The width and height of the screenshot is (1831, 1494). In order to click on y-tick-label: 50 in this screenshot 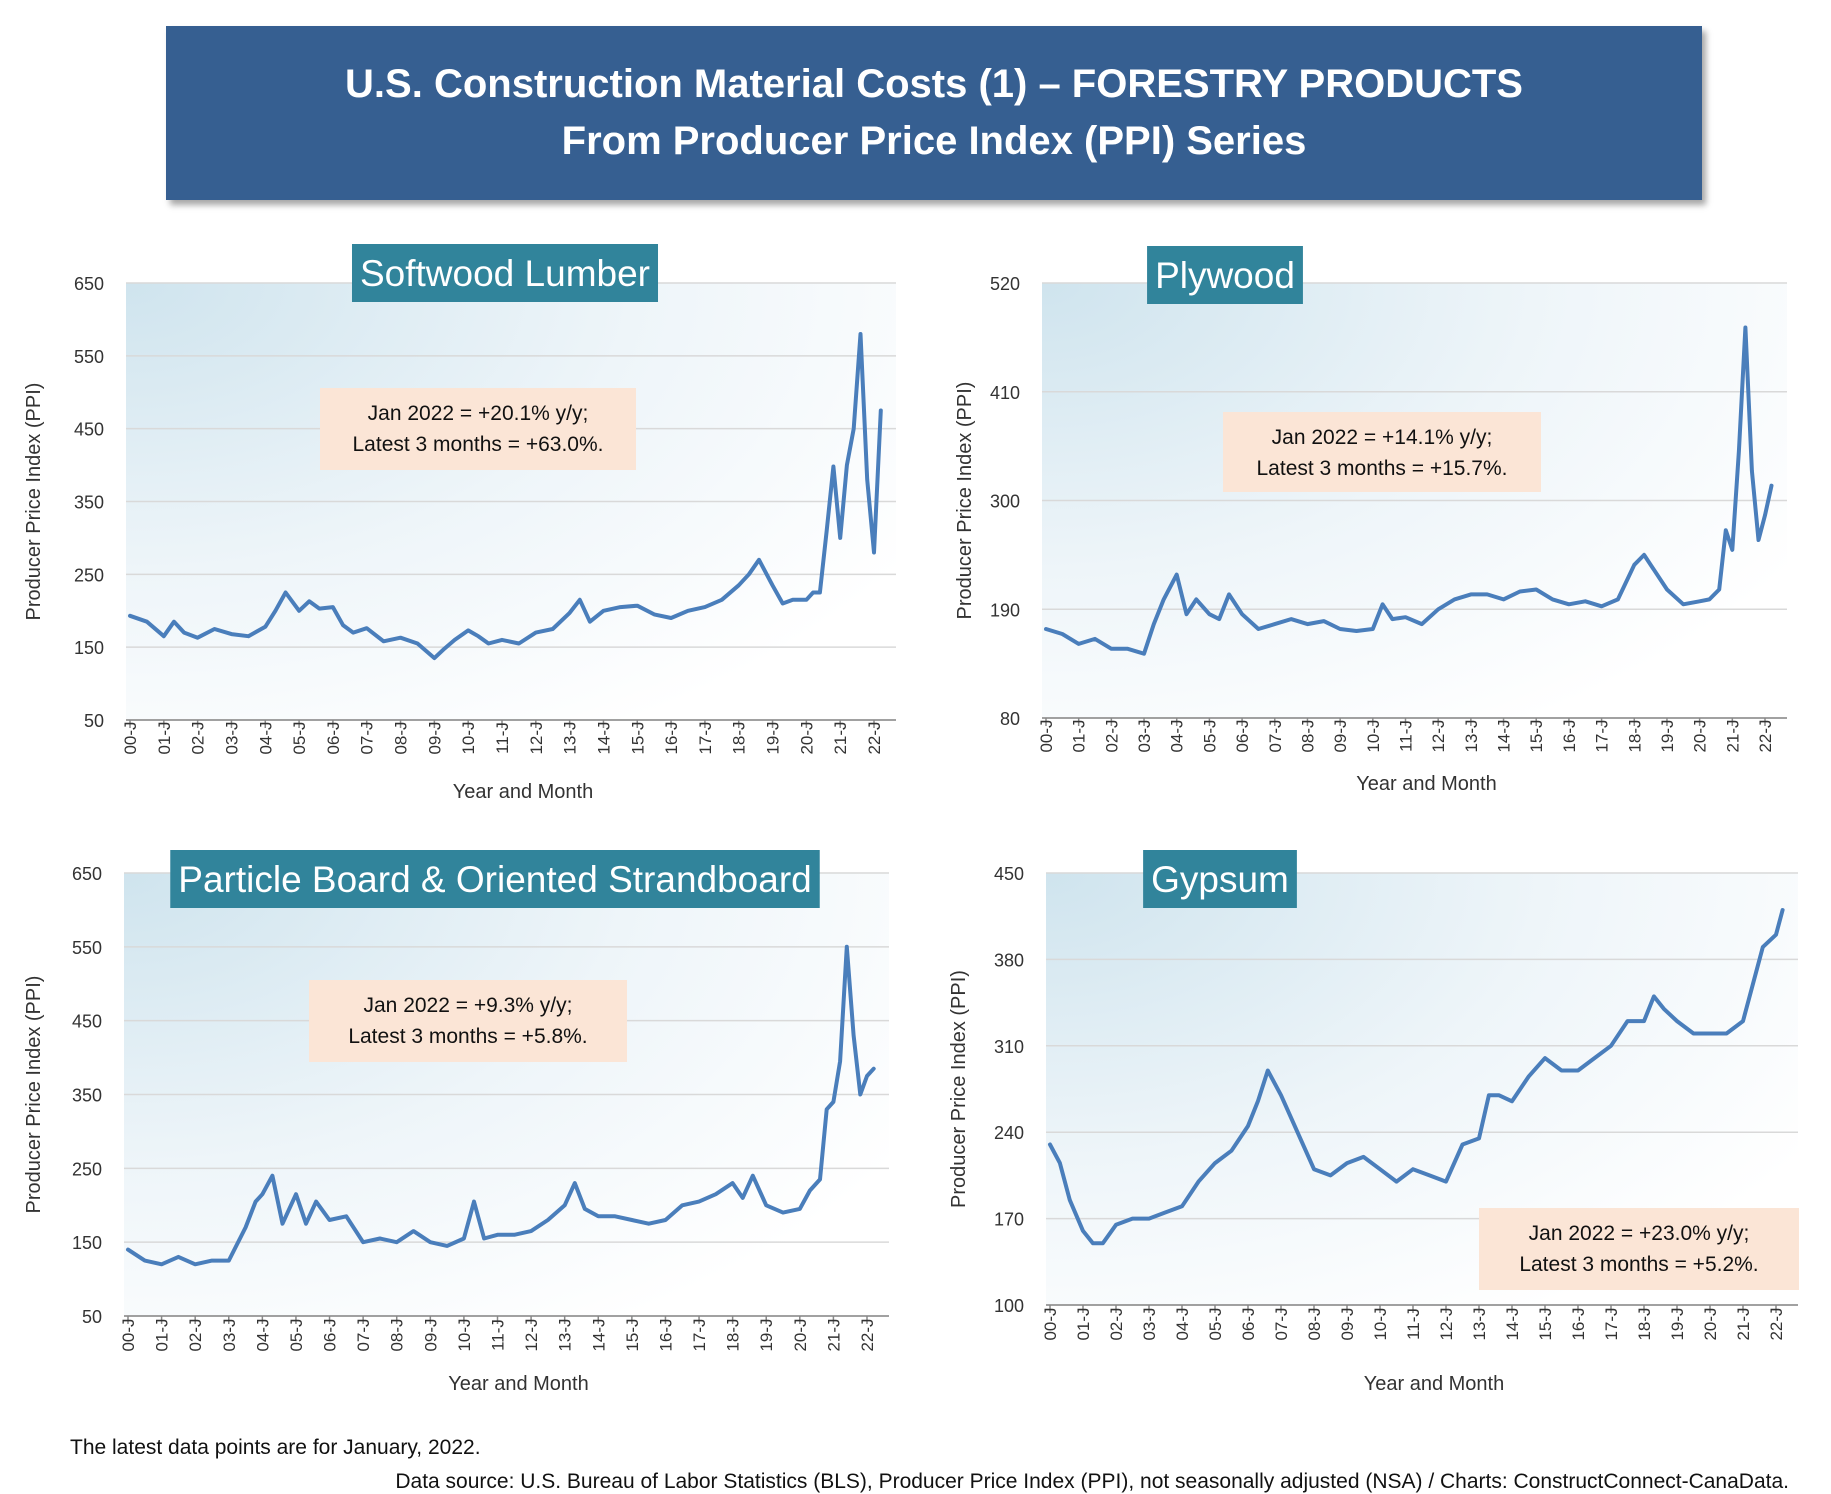, I will do `click(92, 1317)`.